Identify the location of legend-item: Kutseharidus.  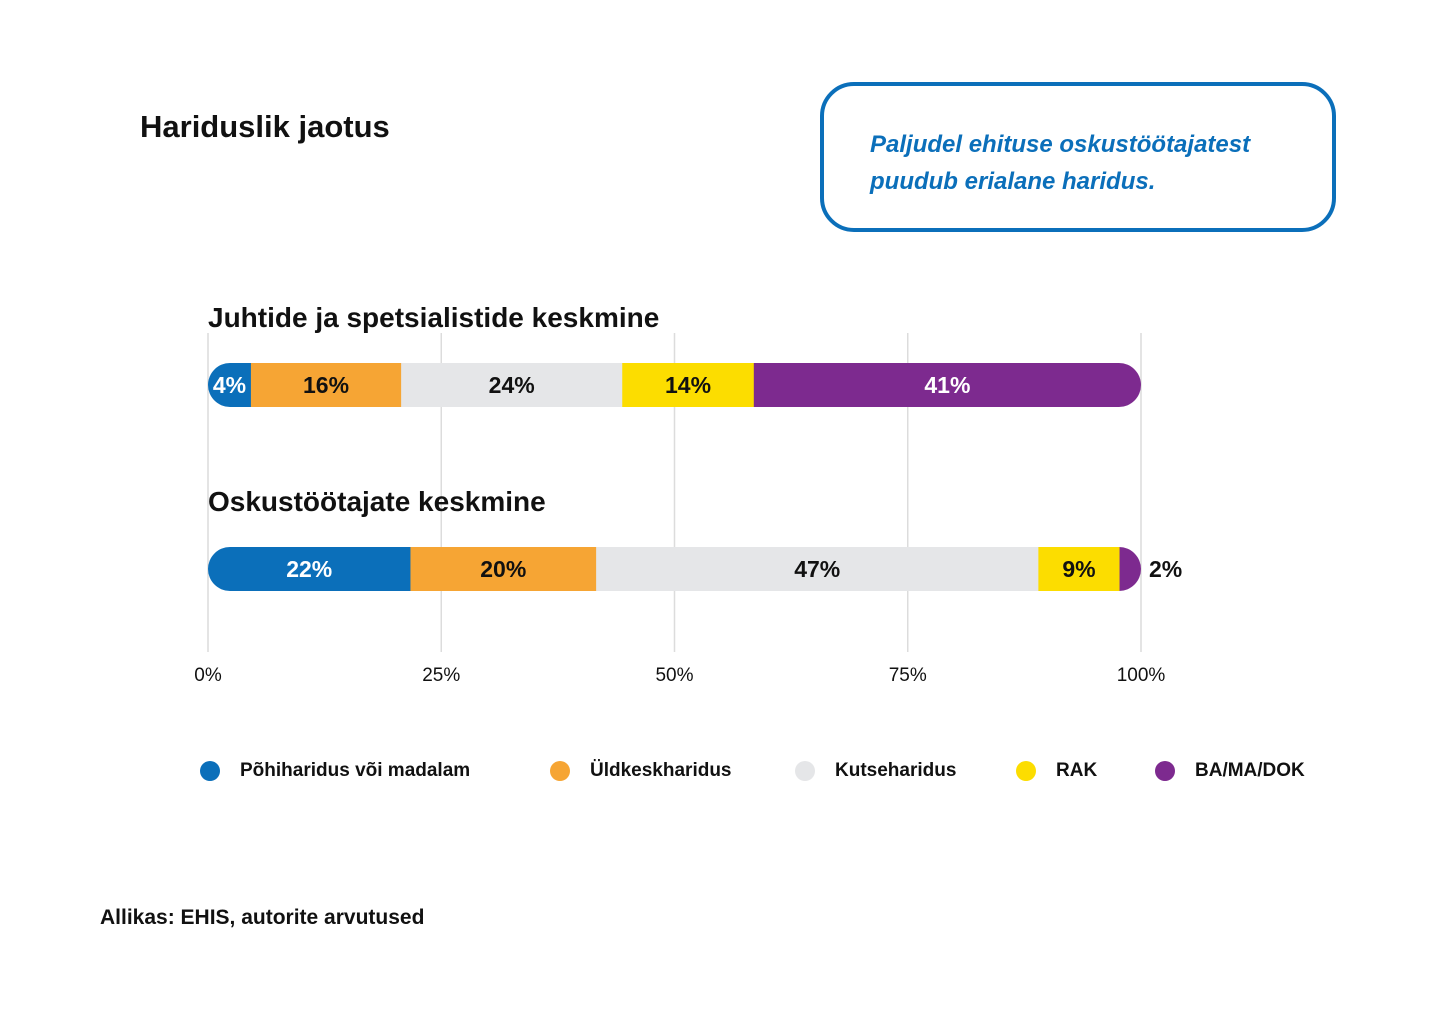
(875, 771).